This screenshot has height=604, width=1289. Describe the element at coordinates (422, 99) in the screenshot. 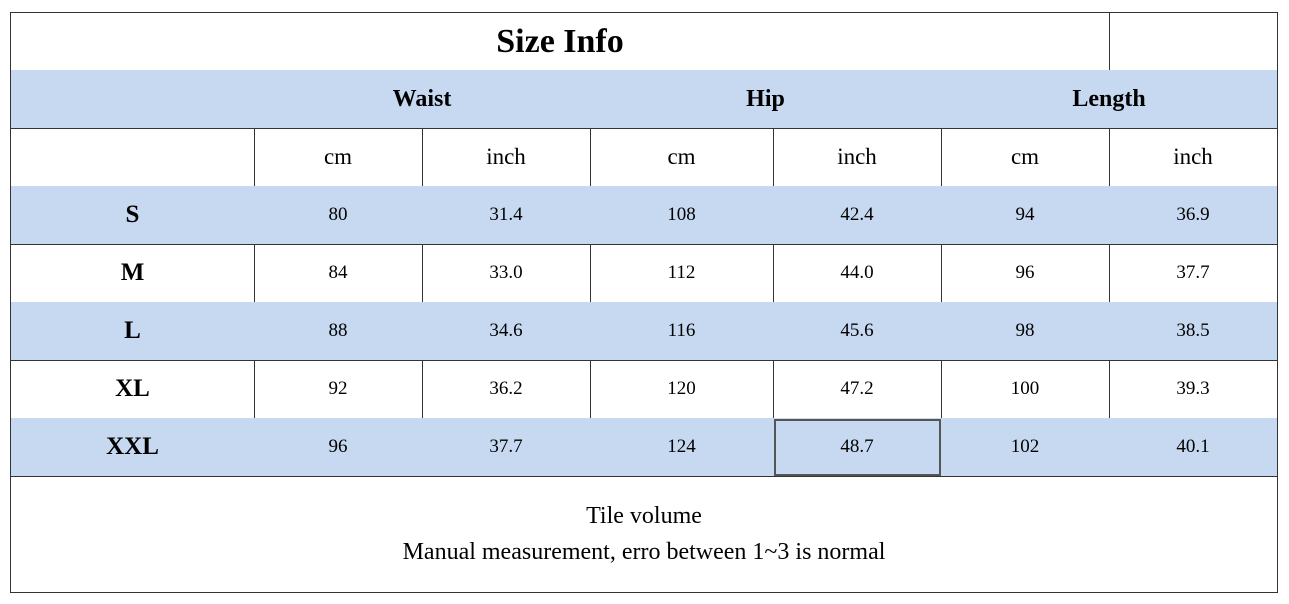

I see `group-header: Waist` at that location.